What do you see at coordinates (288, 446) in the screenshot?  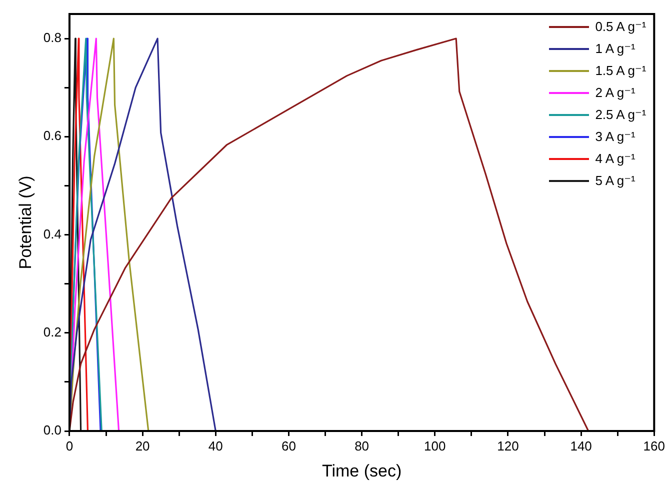 I see `x-tick-label: 60` at bounding box center [288, 446].